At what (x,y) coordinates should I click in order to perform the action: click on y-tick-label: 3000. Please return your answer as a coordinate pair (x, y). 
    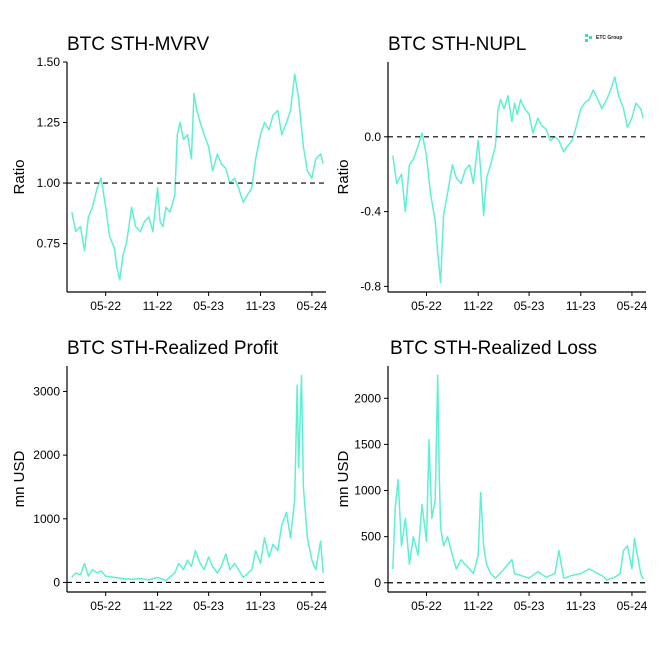
    Looking at the image, I should click on (46, 391).